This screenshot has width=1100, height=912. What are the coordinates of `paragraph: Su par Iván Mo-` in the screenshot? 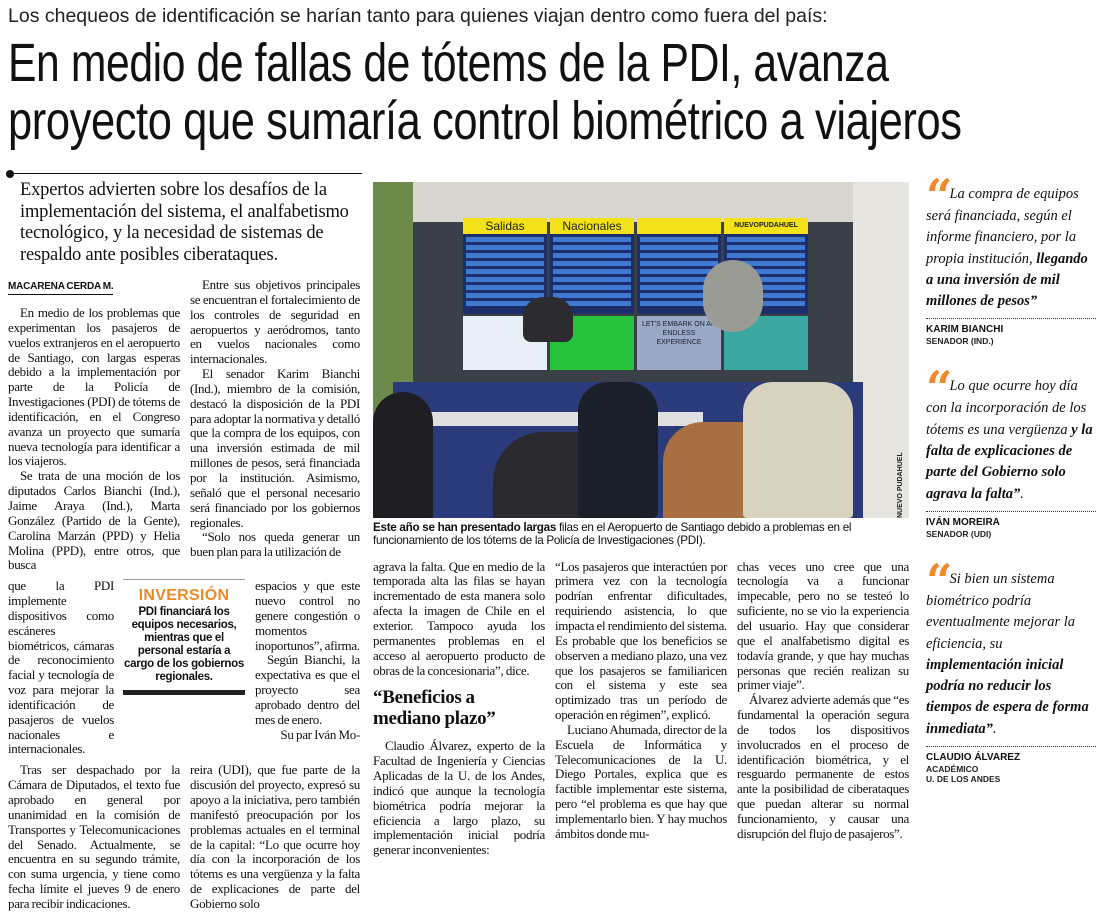 It's located at (320, 734).